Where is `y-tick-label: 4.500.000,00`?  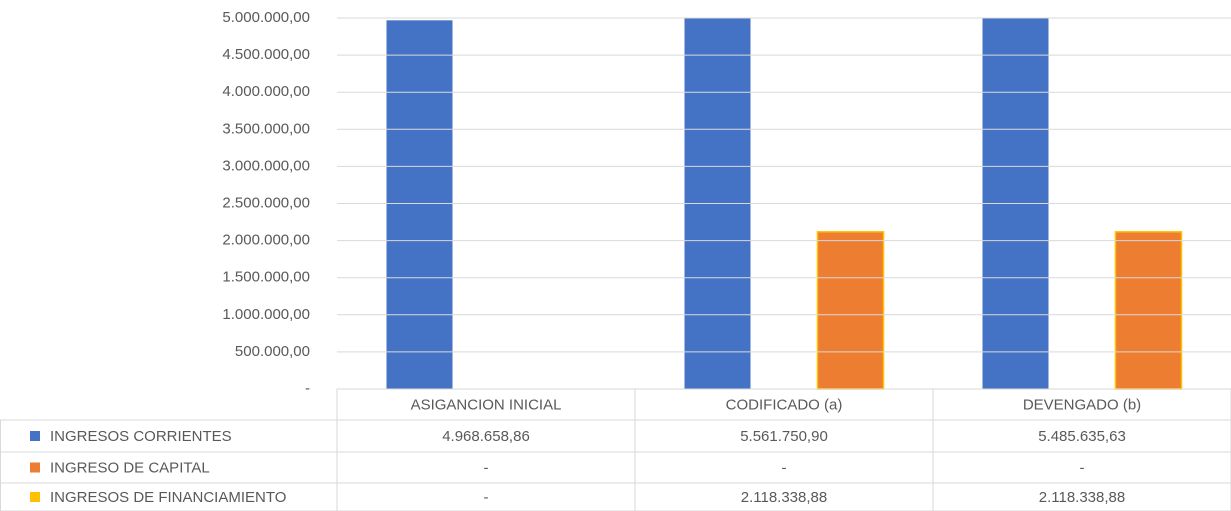
y-tick-label: 4.500.000,00 is located at coordinates (266, 54).